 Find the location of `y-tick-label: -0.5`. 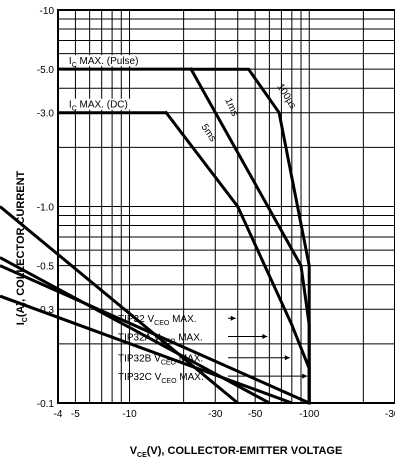

y-tick-label: -0.5 is located at coordinates (46, 267).